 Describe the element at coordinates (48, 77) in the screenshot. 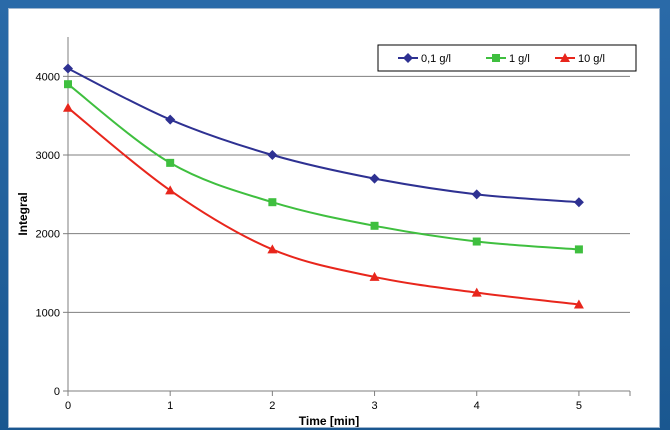

I see `y-tick-label-4: 4000` at that location.